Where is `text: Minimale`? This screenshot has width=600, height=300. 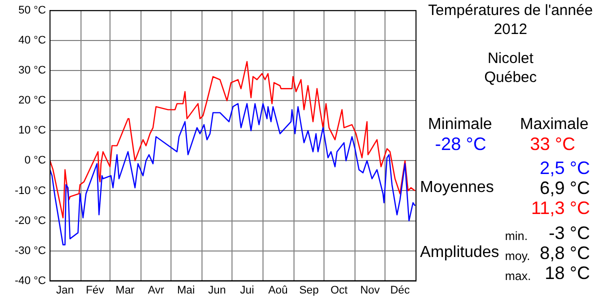
text: Minimale is located at coordinates (460, 124).